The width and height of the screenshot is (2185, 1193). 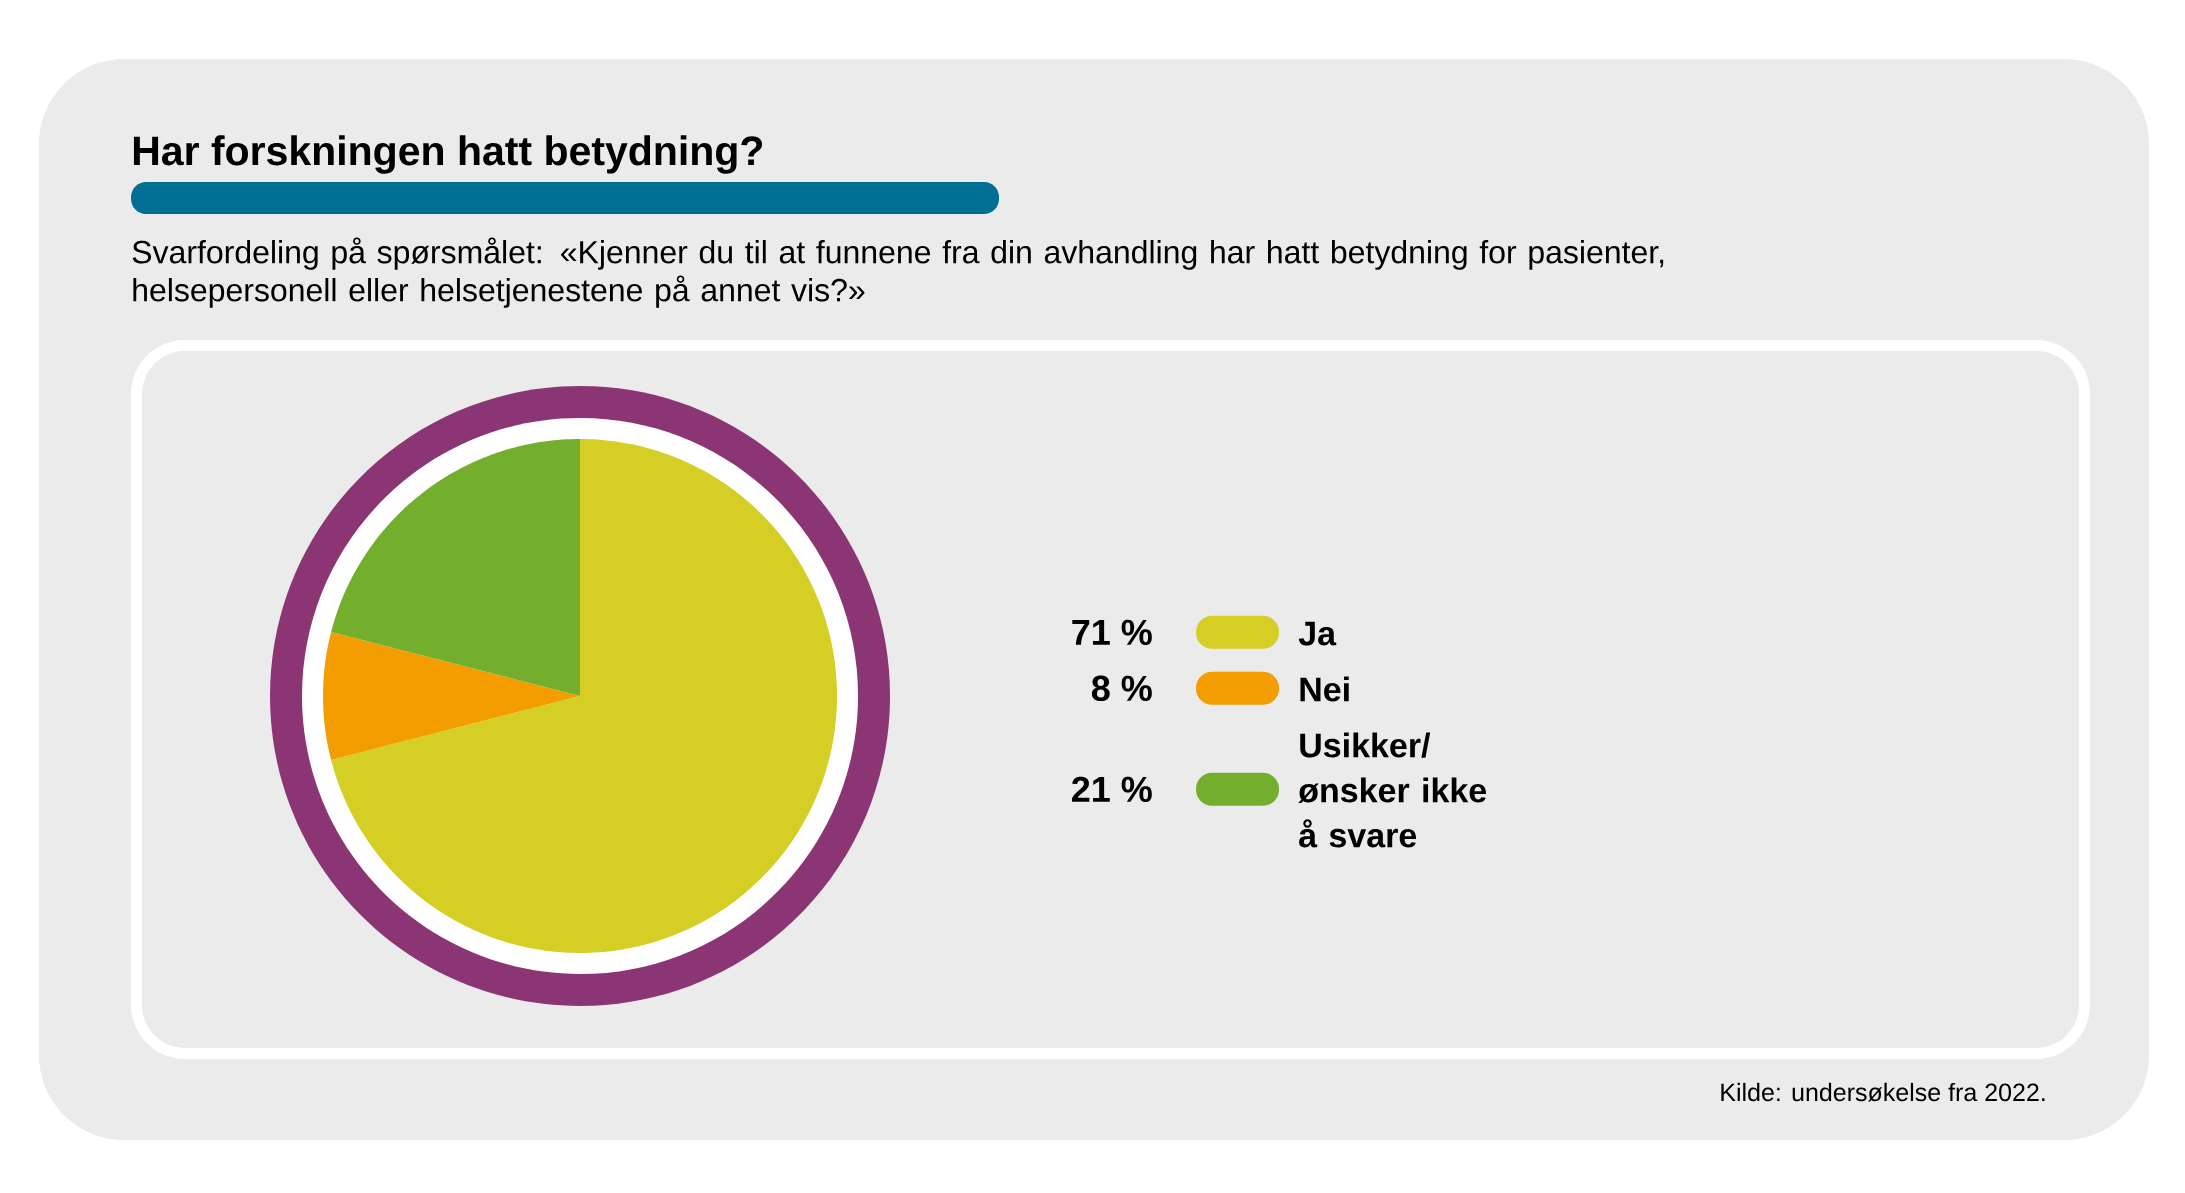 I want to click on text: Kilde: undersøkelse fra 2022., so click(x=1883, y=1092).